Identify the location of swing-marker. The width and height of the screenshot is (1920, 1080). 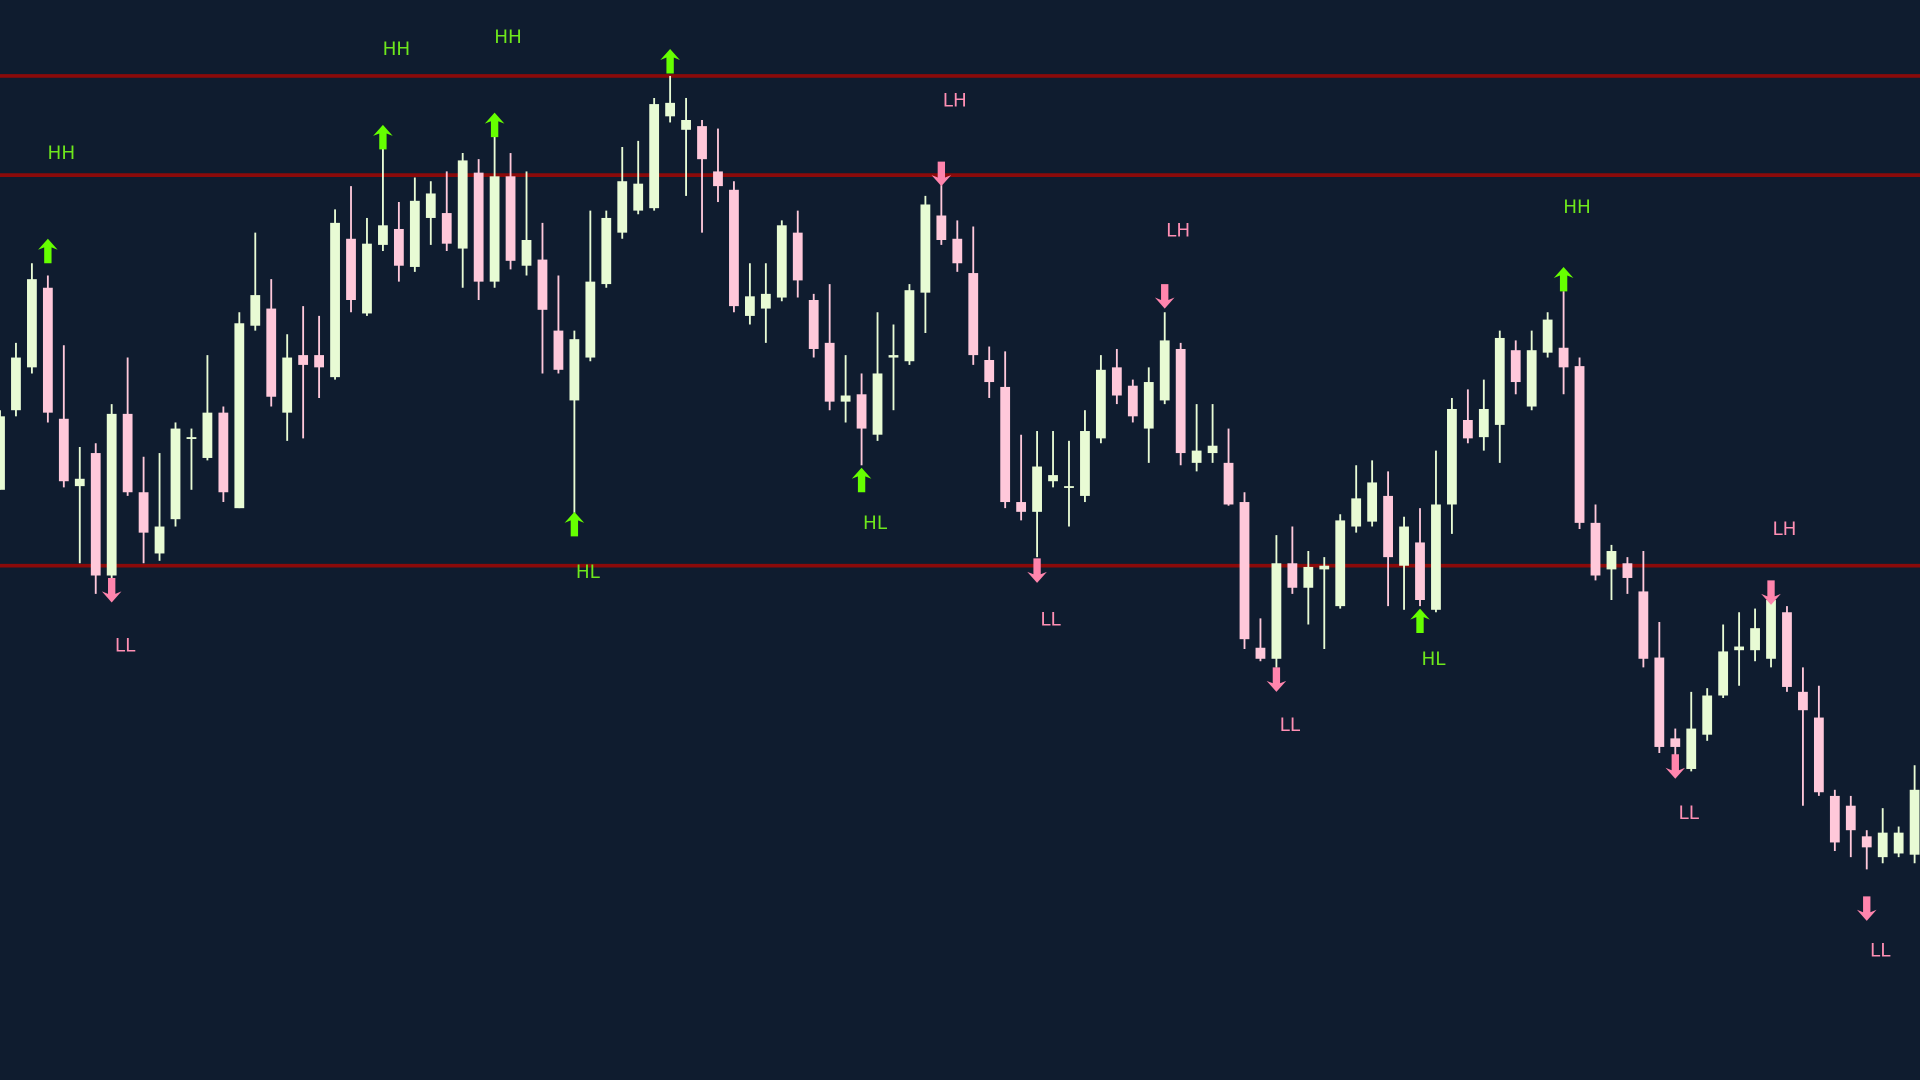
(670, 61).